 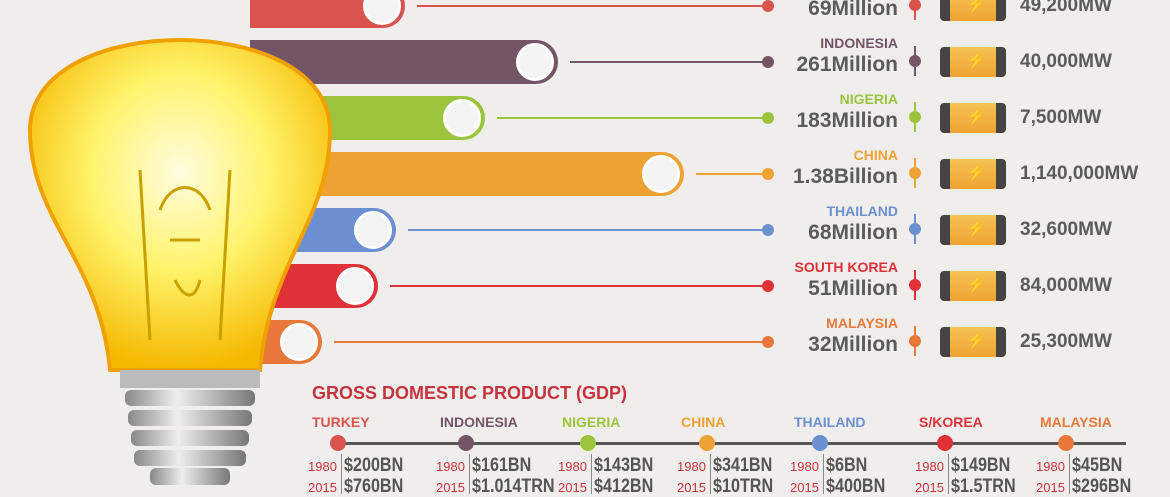 What do you see at coordinates (847, 120) in the screenshot?
I see `population: 183Million` at bounding box center [847, 120].